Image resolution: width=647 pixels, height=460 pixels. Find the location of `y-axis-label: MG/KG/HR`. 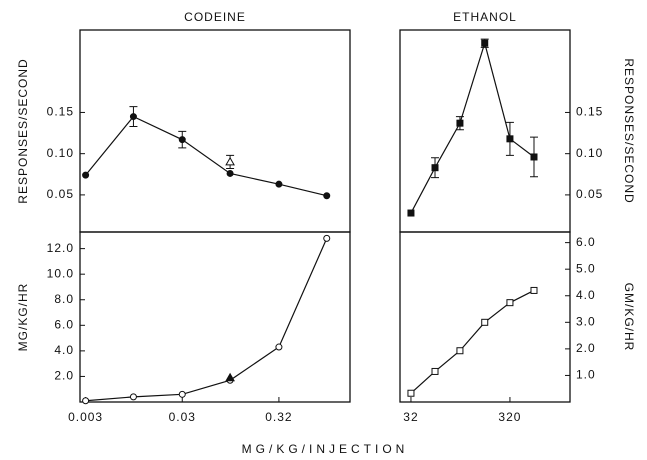

y-axis-label: MG/KG/HR is located at coordinates (23, 317).